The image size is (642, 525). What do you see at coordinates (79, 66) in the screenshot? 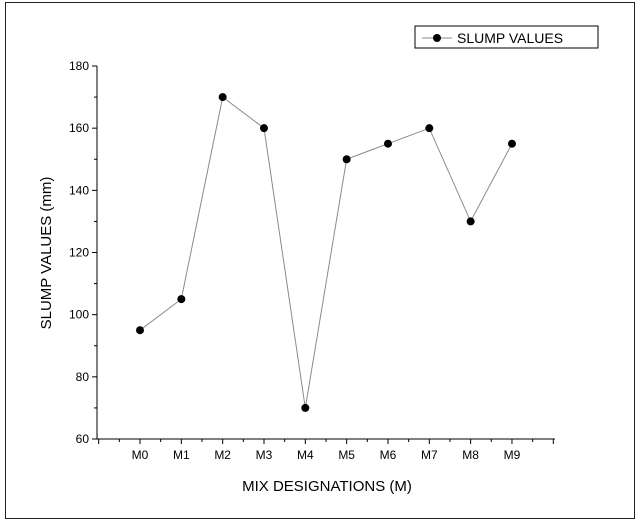
I see `y-tick-label: 180` at bounding box center [79, 66].